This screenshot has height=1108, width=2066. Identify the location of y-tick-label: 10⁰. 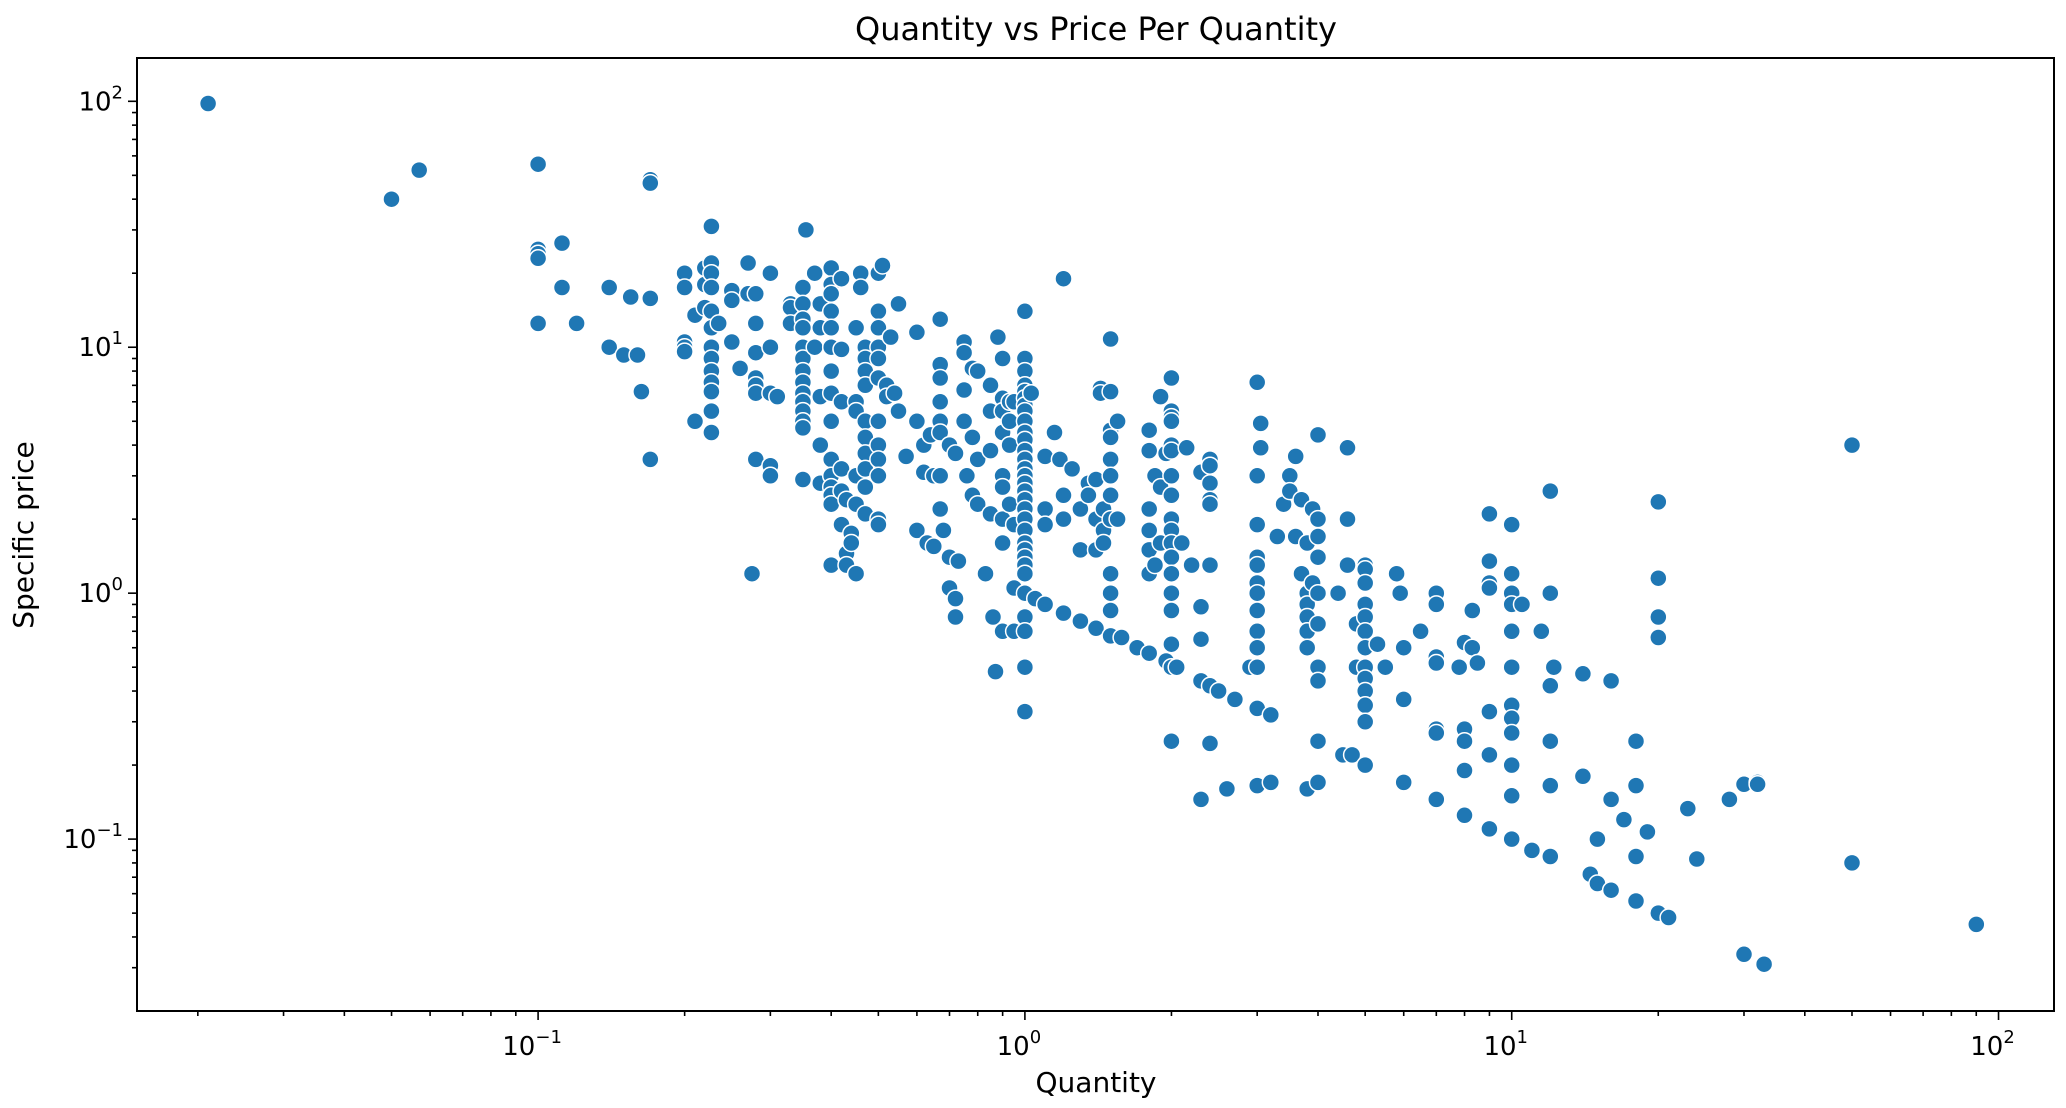
(100, 591).